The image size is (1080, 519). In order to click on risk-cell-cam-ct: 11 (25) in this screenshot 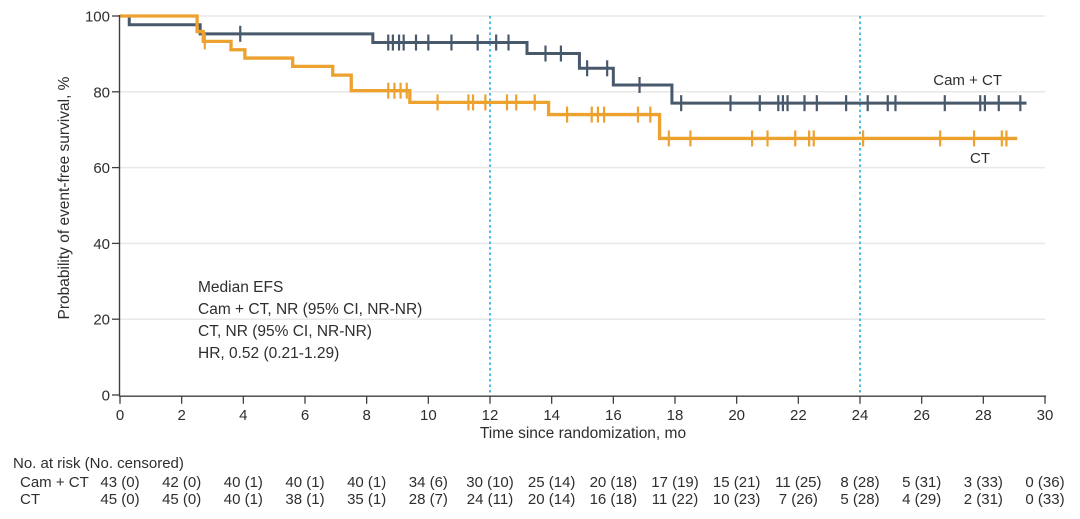, I will do `click(798, 482)`.